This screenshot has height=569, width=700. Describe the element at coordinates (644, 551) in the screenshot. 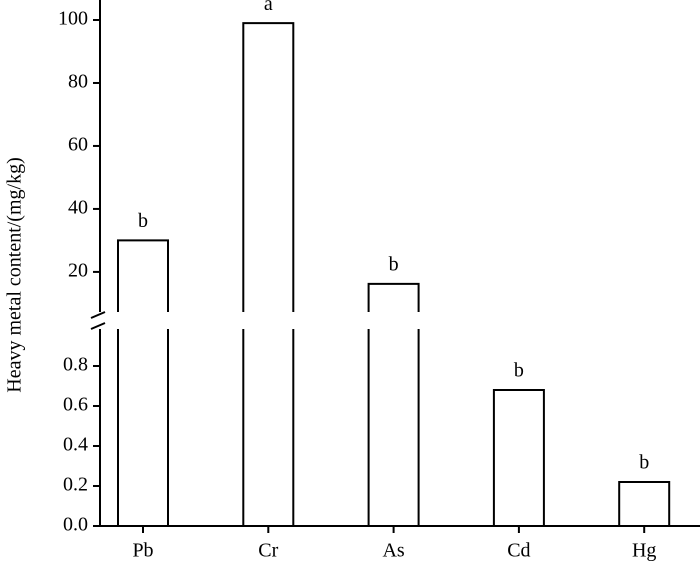

I see `x-tick-label: Hg` at that location.